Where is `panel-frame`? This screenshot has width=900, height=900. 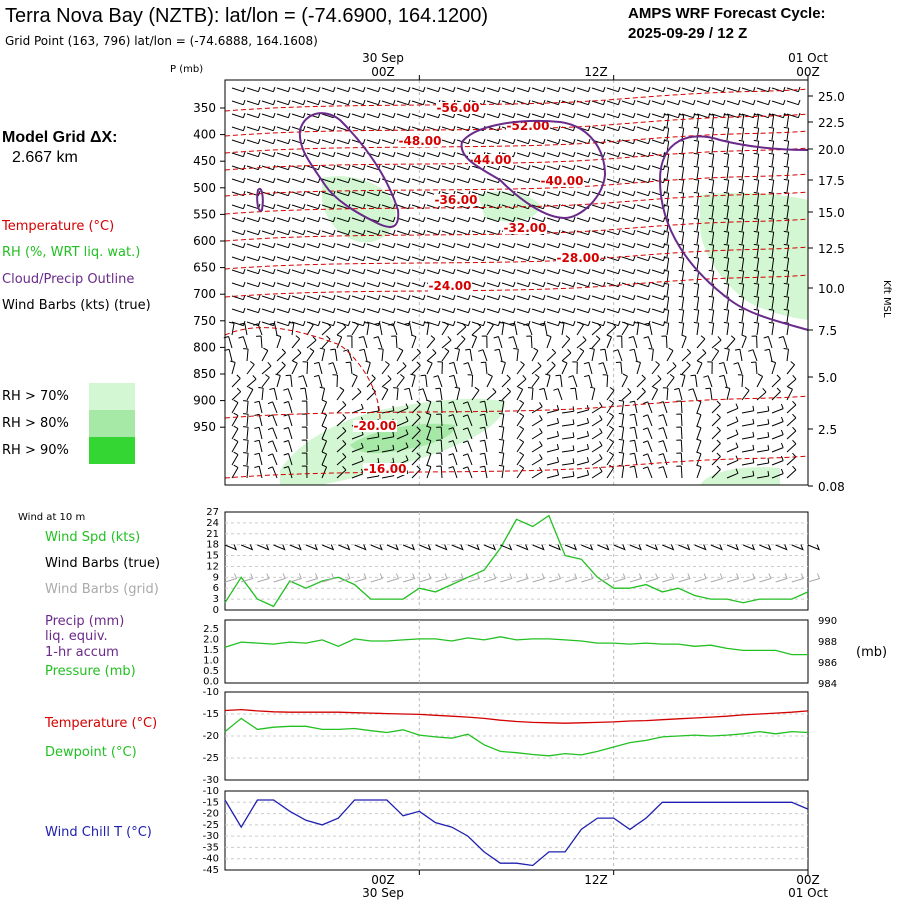 panel-frame is located at coordinates (516, 561).